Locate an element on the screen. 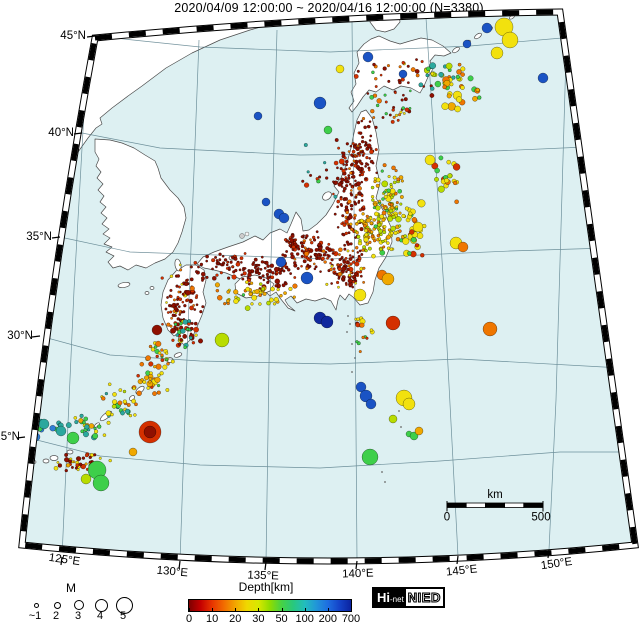  scale-bar-segment is located at coordinates (533, 505).